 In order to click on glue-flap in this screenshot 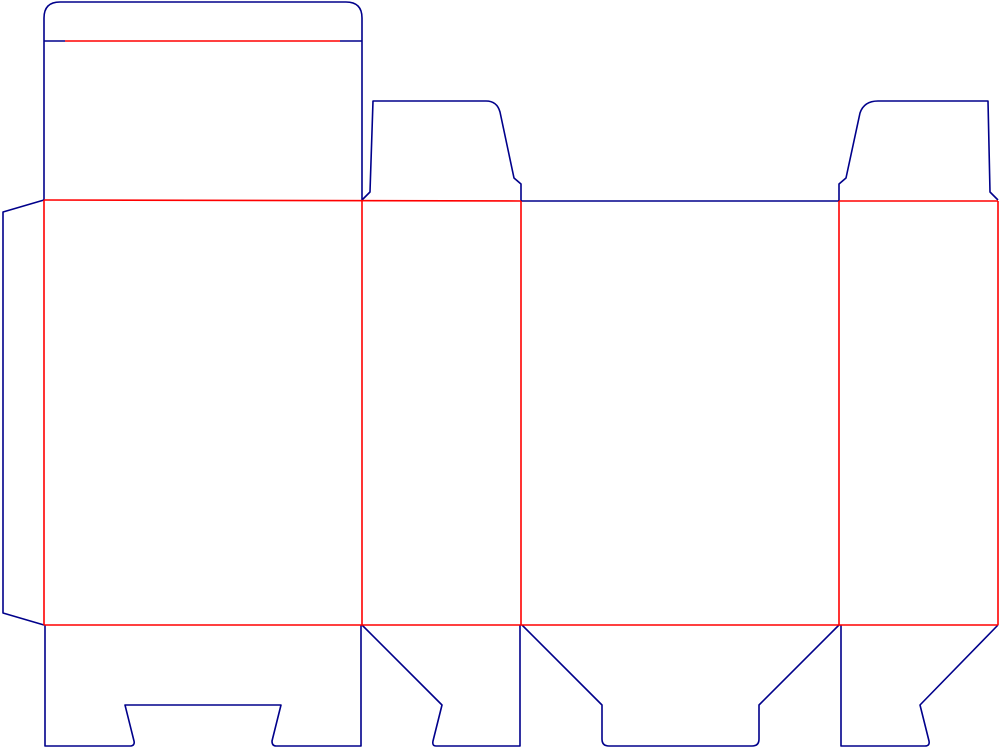, I will do `click(23, 412)`.